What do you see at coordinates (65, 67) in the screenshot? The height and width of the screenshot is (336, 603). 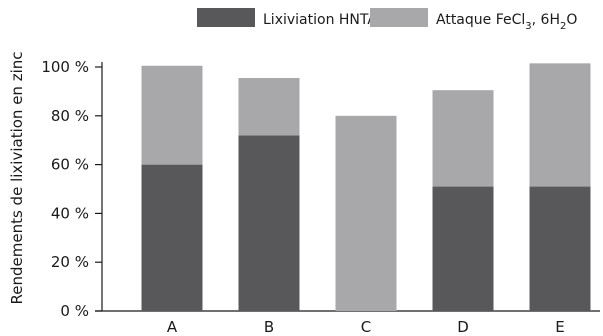 I see `y-tick-label: 100 %` at bounding box center [65, 67].